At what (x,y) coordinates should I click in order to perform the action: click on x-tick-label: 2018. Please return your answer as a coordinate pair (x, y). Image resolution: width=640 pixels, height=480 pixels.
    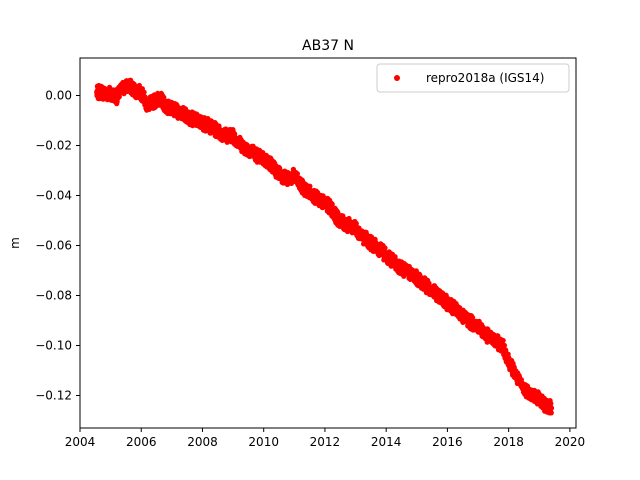
    Looking at the image, I should click on (508, 442).